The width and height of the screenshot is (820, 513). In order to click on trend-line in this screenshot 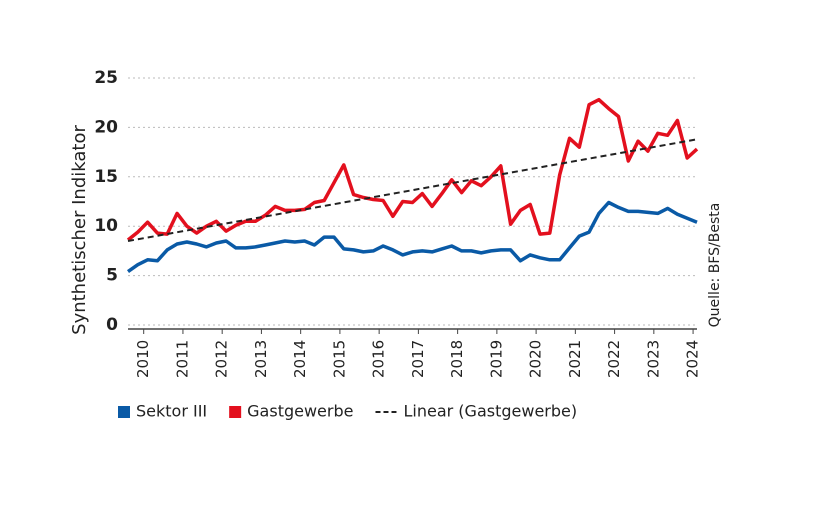, I will do `click(412, 190)`.